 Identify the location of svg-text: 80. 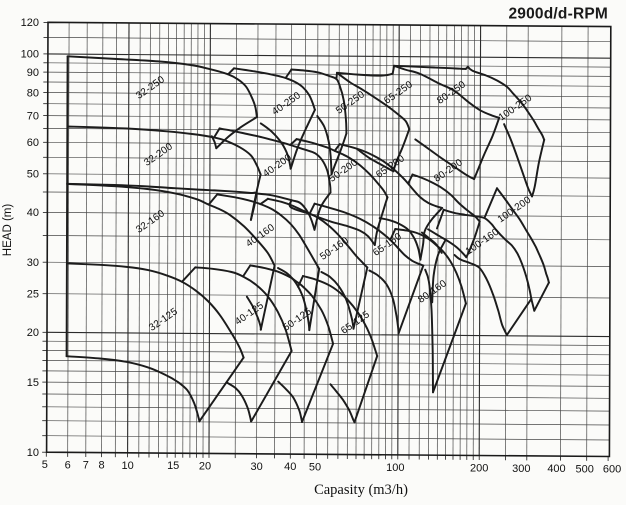
(33, 93).